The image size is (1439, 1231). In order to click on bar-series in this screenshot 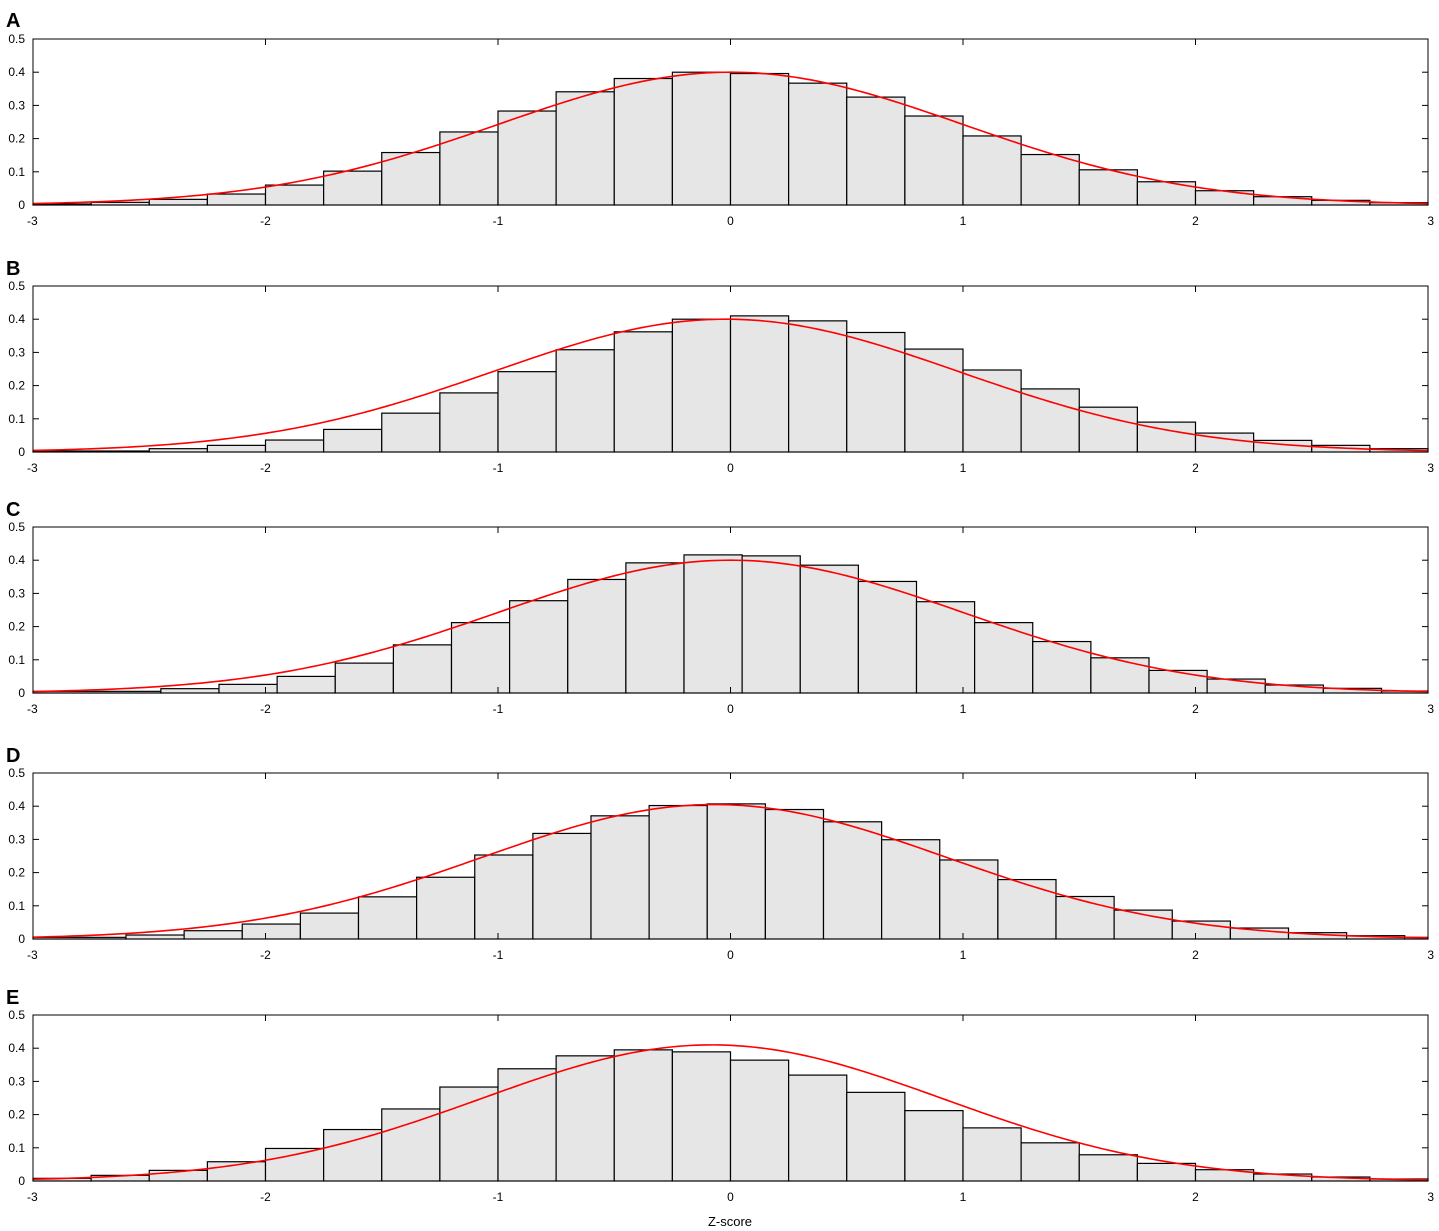, I will do `click(730, 138)`.